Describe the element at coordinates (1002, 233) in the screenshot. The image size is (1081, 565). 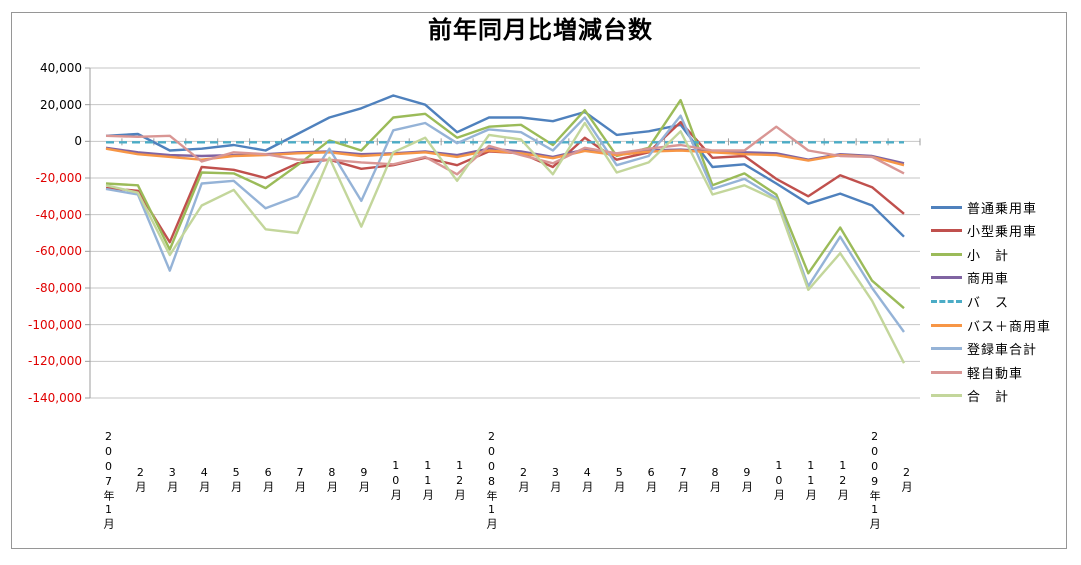
I see `legend-label: 小型乗用車` at that location.